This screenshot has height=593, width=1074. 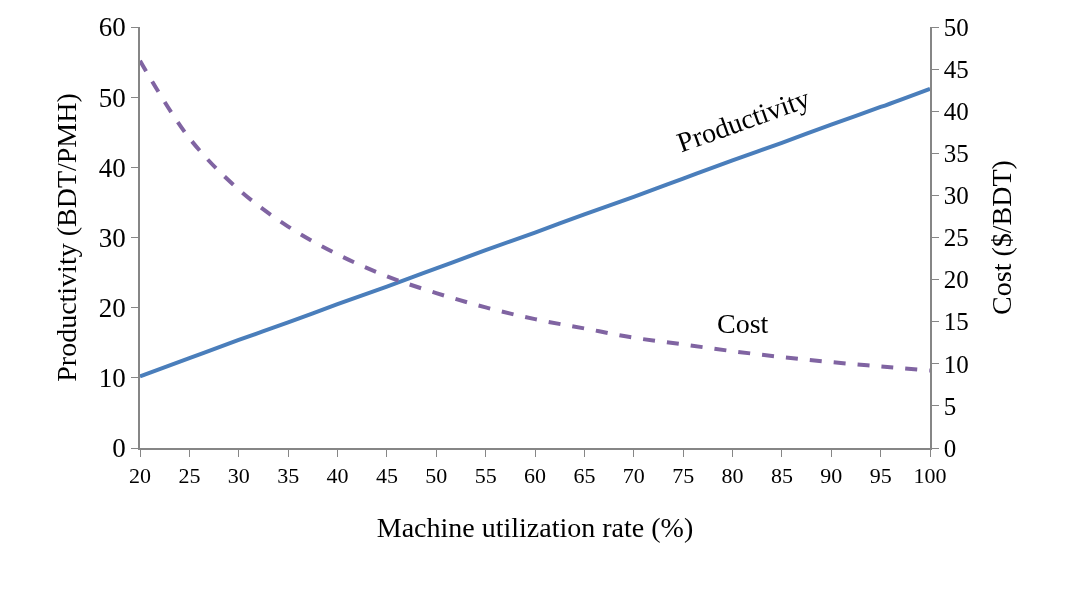 What do you see at coordinates (732, 476) in the screenshot?
I see `x-tick-label: 80` at bounding box center [732, 476].